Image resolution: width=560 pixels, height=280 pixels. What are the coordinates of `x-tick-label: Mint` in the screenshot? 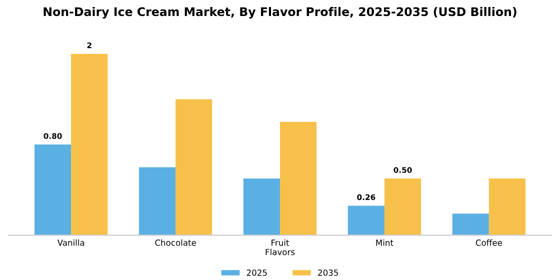 It's located at (385, 242).